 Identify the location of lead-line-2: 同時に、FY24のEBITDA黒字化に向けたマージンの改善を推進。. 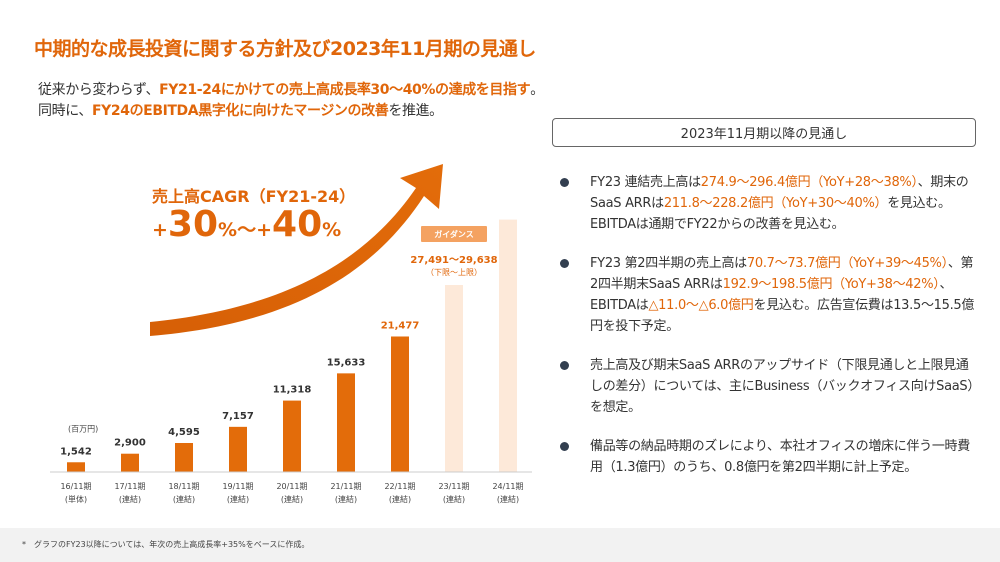
(291, 111).